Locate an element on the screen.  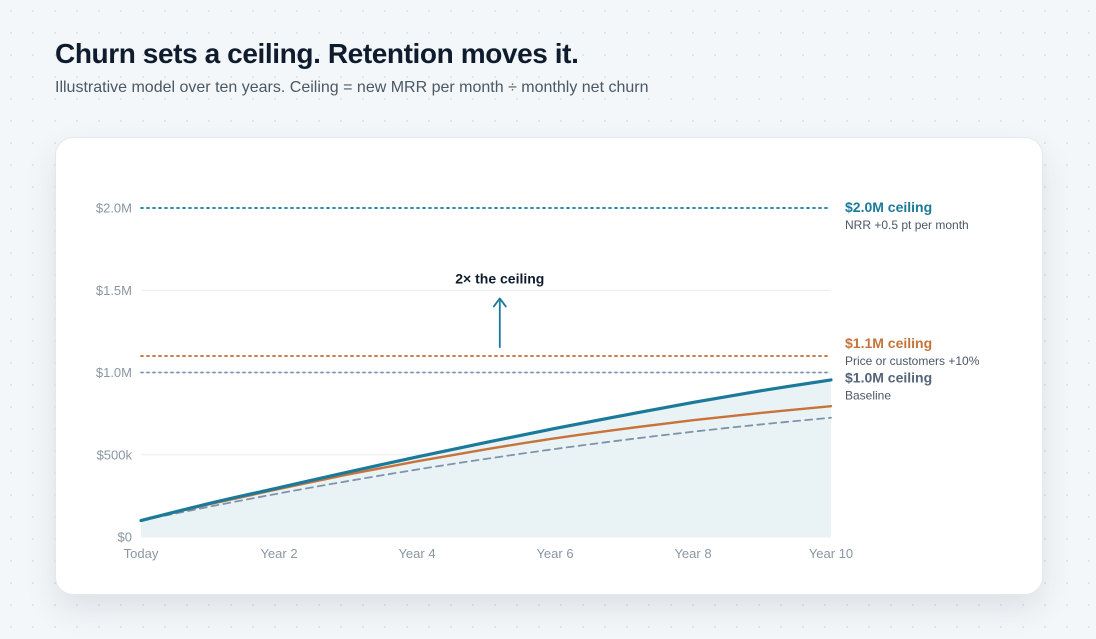
y-tick-label: $1.0M is located at coordinates (114, 372).